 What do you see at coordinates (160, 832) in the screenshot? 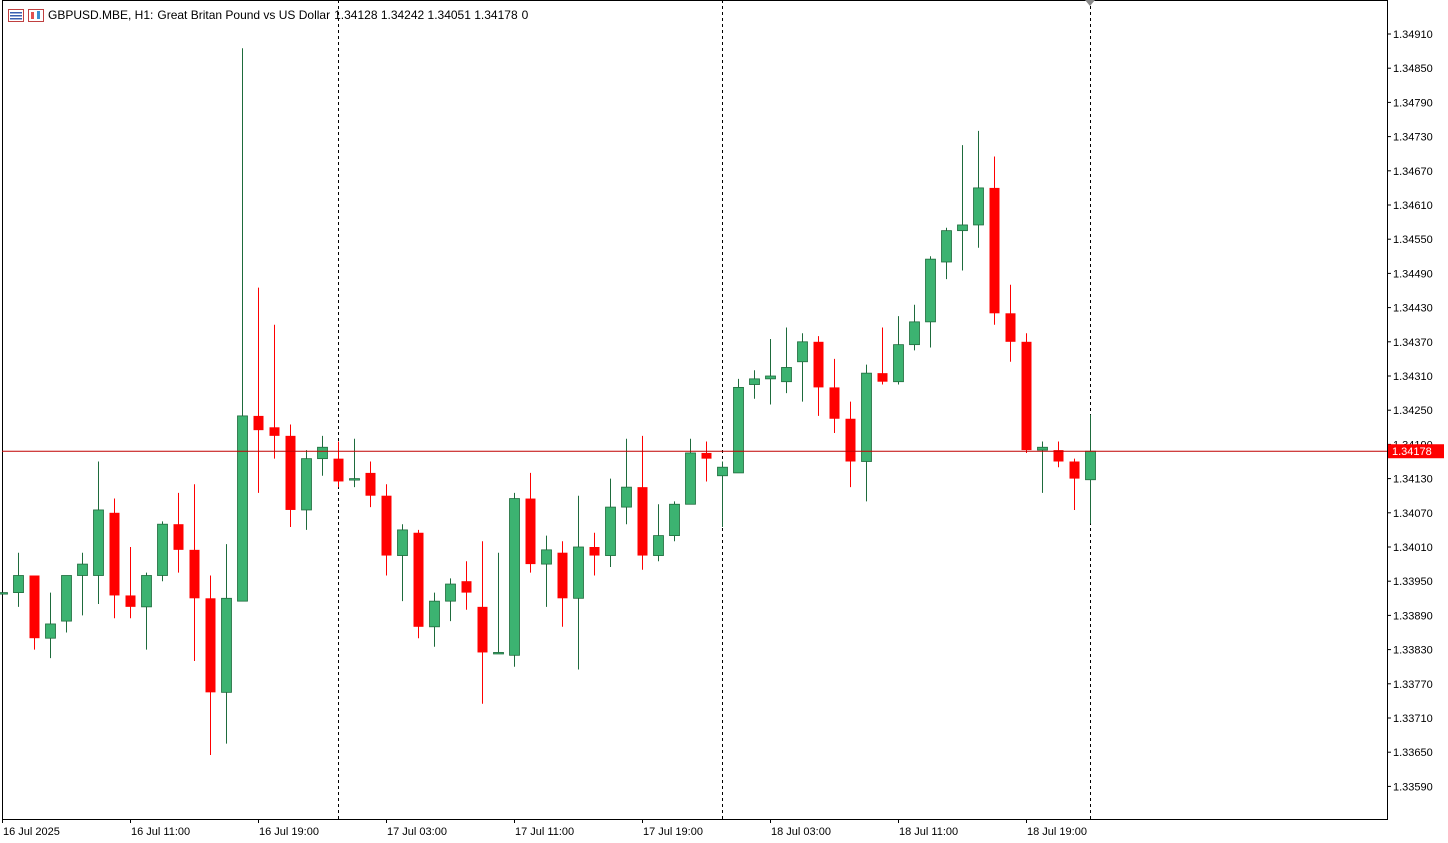
I see `time-tick-label: 16 Jul 11:00` at bounding box center [160, 832].